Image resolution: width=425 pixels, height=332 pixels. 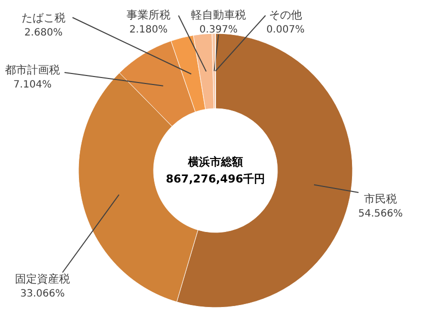 I want to click on slice-label: その他, so click(x=285, y=15).